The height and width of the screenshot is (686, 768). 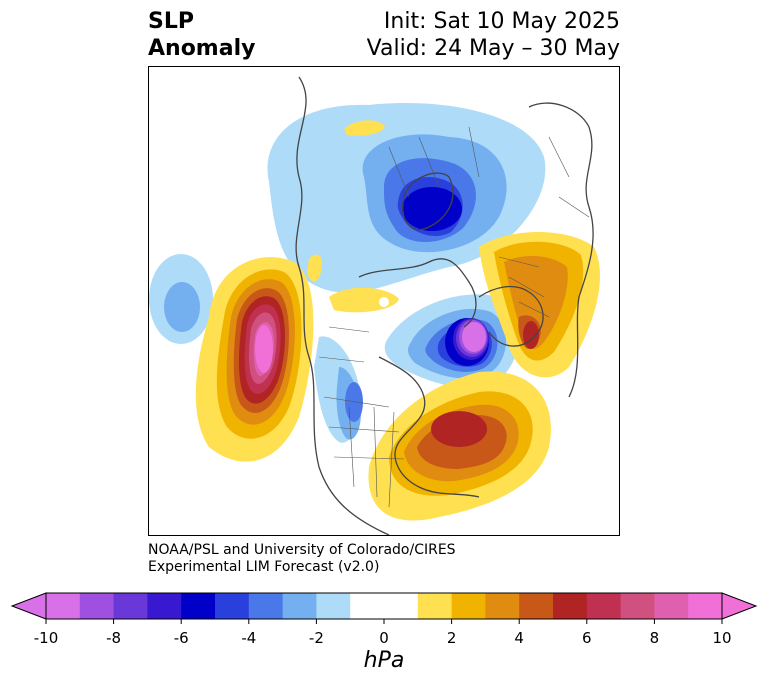 I want to click on colorbar-tick-label: -10, so click(x=46, y=638).